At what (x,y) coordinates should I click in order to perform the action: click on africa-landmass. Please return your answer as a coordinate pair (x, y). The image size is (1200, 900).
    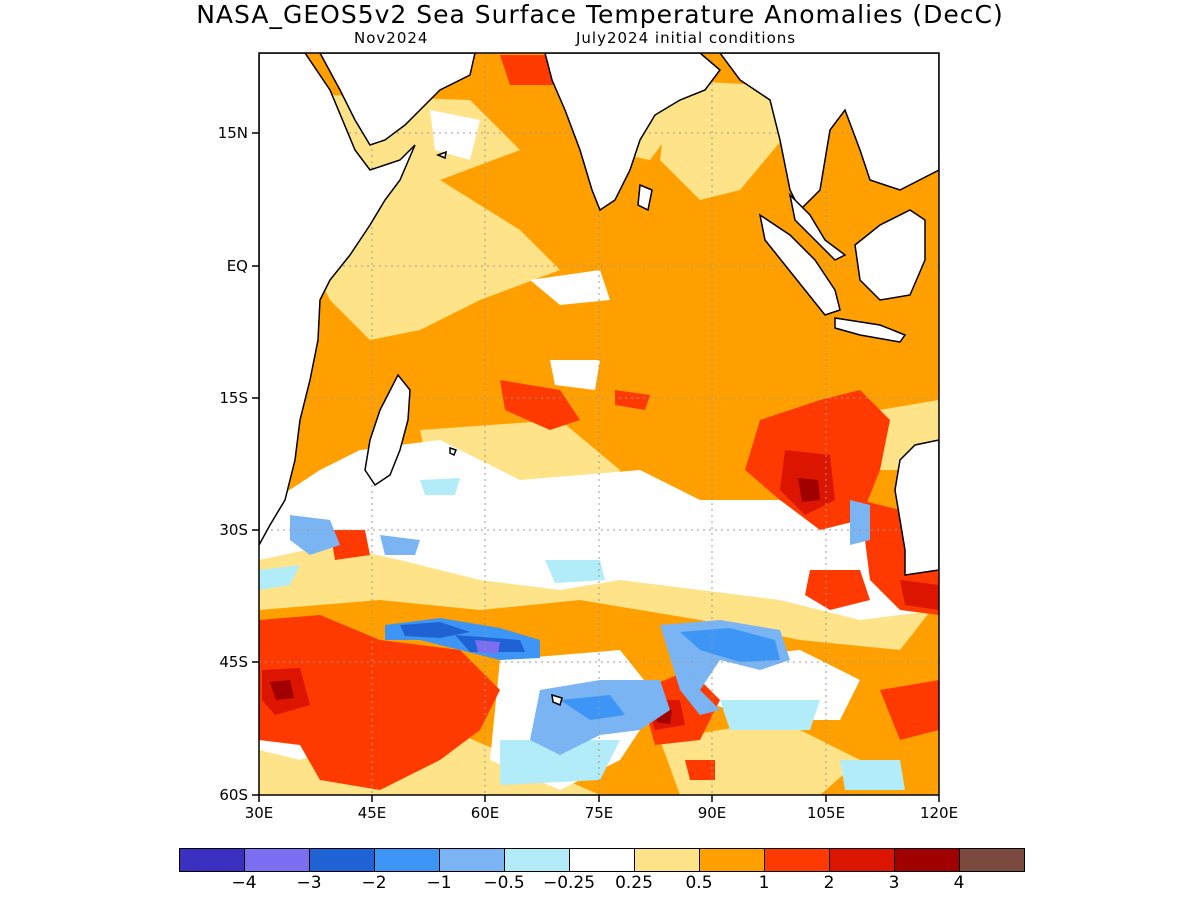
    Looking at the image, I should click on (337, 299).